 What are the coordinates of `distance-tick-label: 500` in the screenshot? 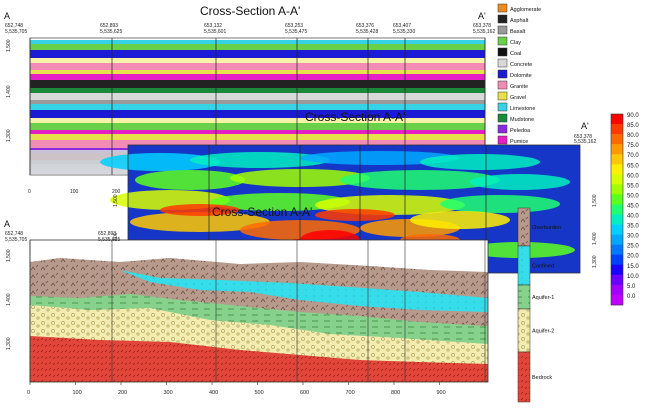 It's located at (259, 393).